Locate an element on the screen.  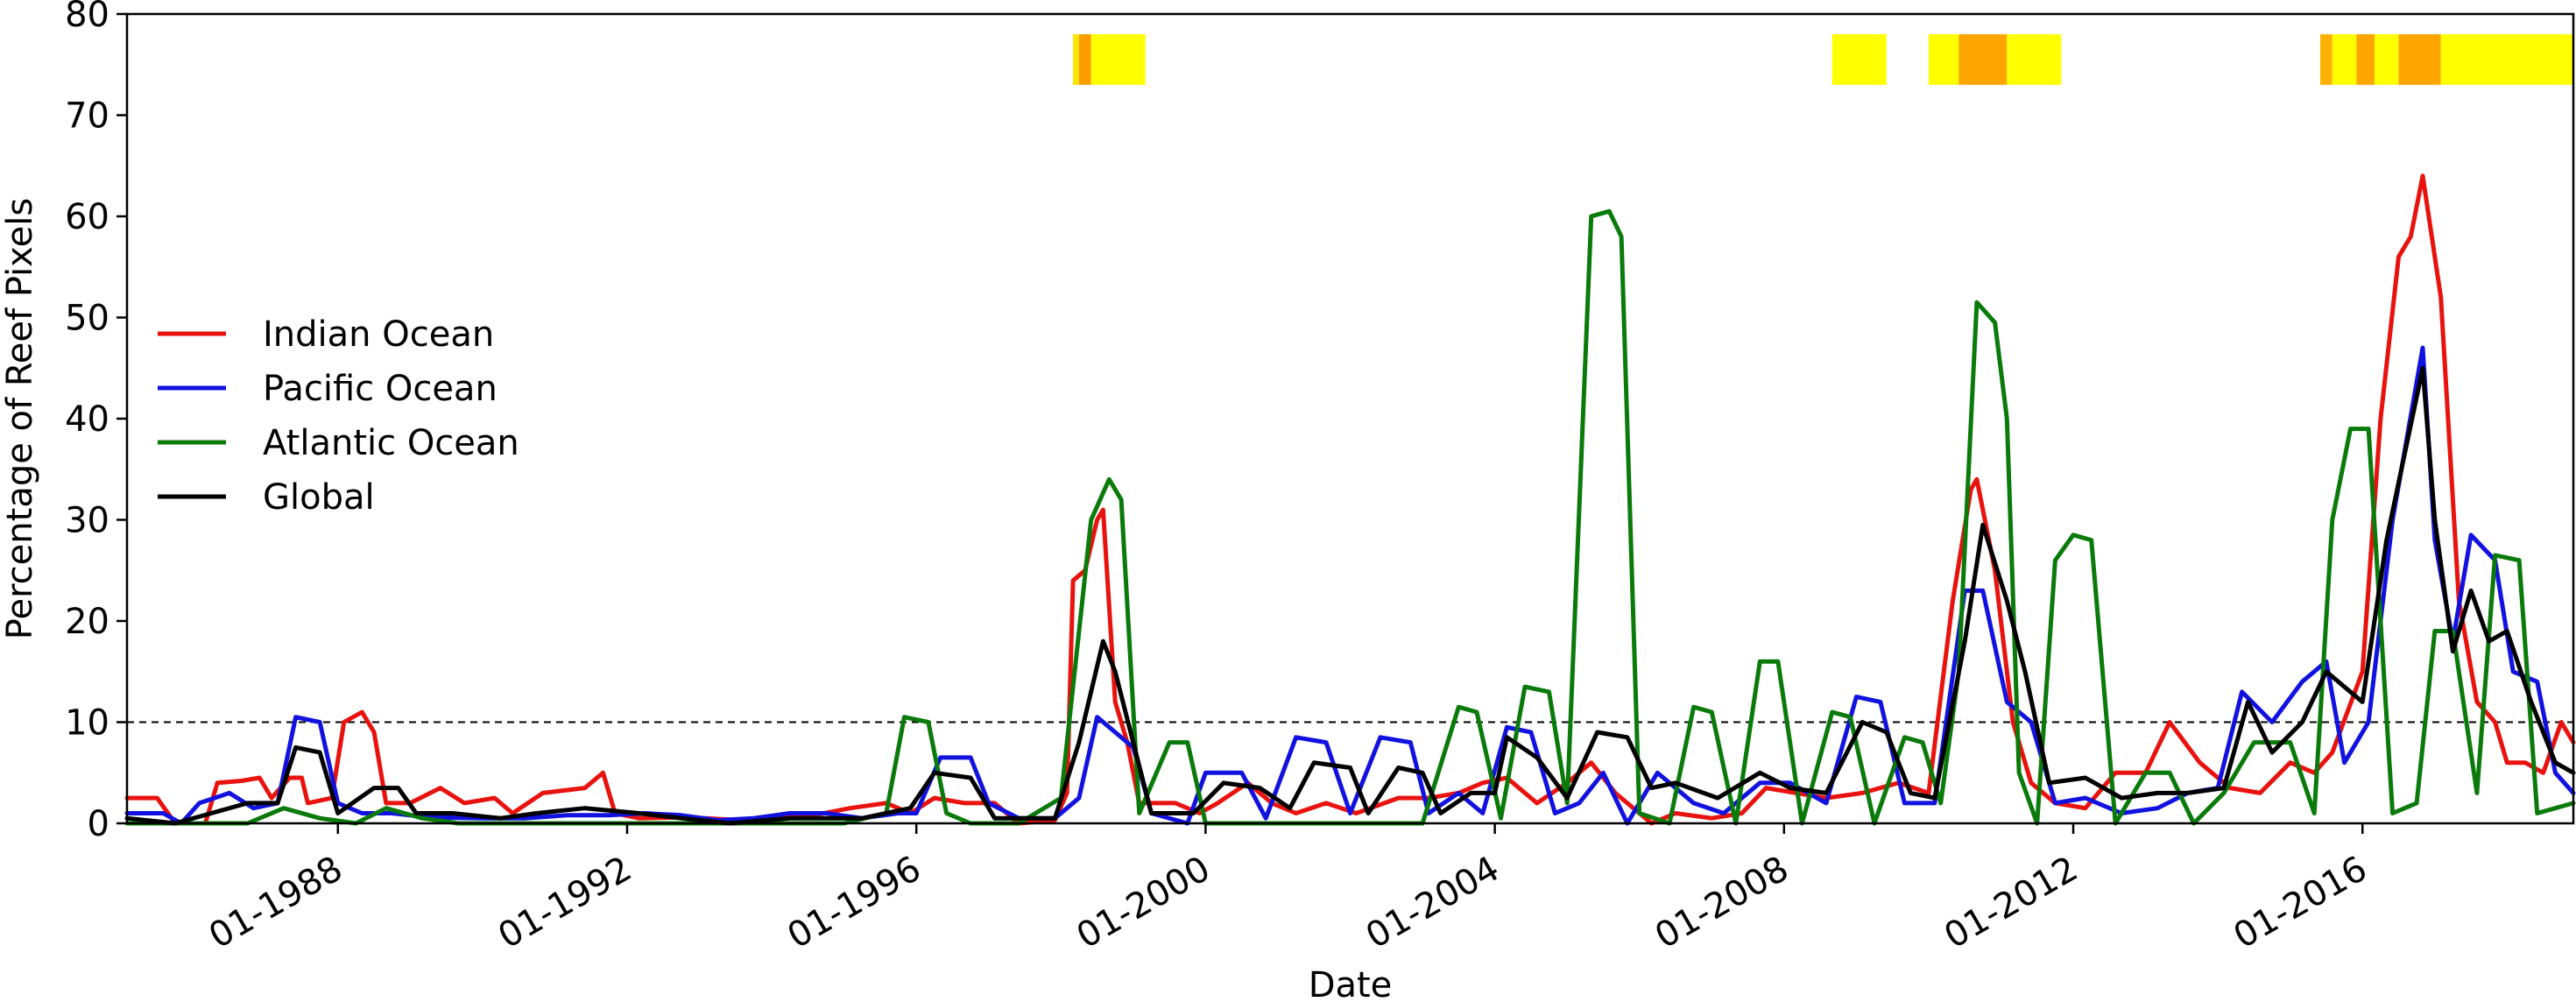
x-tick-label: 01-2004 is located at coordinates (1433, 902).